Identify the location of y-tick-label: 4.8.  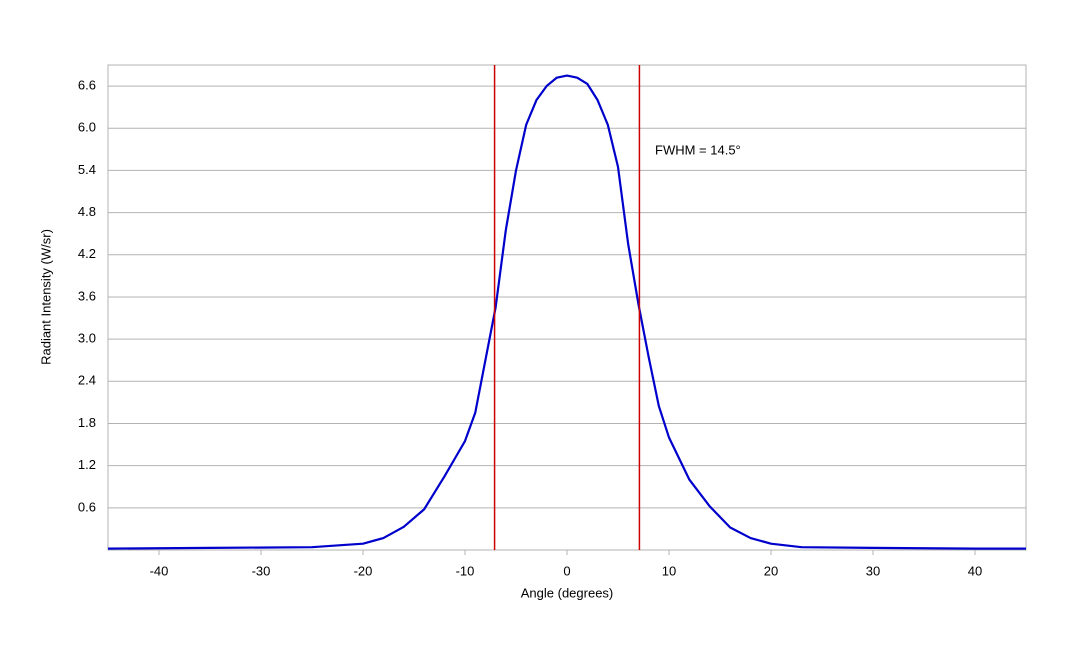
(87, 211).